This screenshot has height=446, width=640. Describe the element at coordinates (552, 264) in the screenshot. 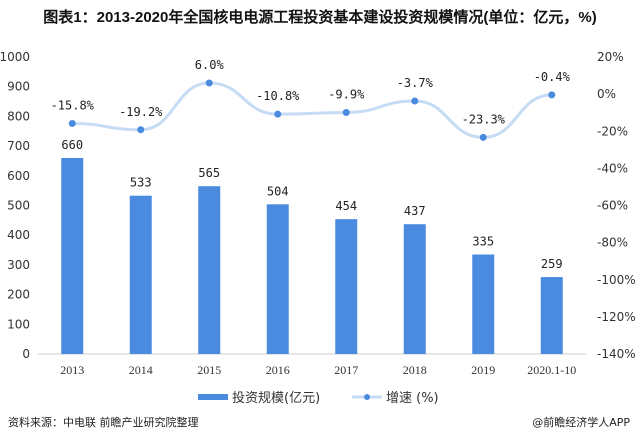

I see `bar-label: 259` at that location.